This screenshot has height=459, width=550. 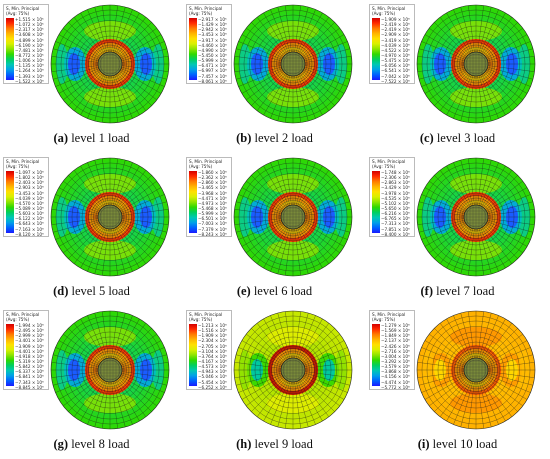 I want to click on legend-value: −3.968 × 10⁶, so click(x=212, y=193).